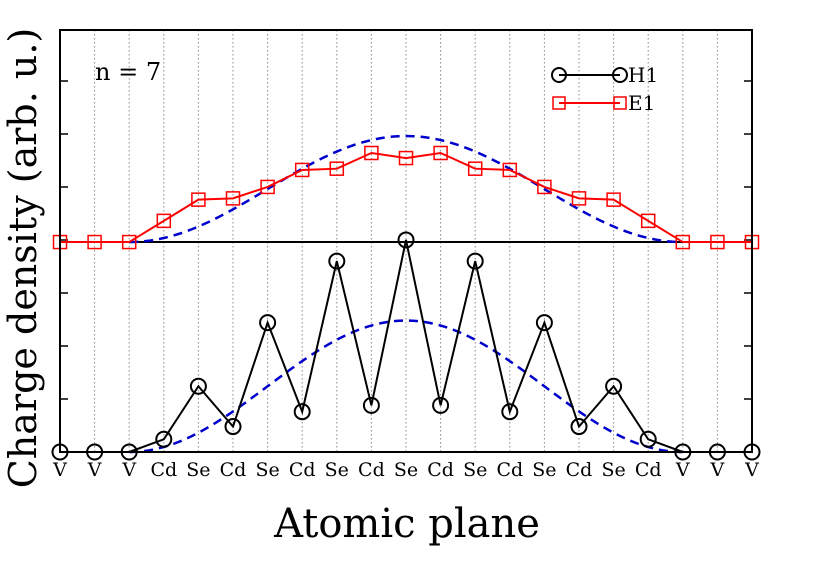 Image resolution: width=830 pixels, height=587 pixels. What do you see at coordinates (23, 258) in the screenshot?
I see `y-axis-label: Charge density (arb. u.)` at bounding box center [23, 258].